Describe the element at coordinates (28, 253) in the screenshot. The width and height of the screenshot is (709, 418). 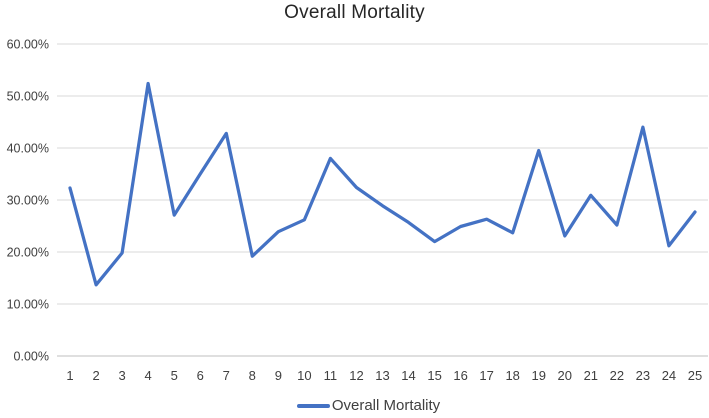
I see `y-axis-tick-label: 20.00%` at that location.